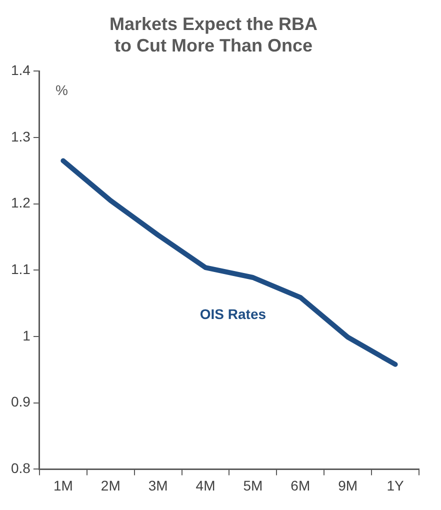  What do you see at coordinates (20, 468) in the screenshot?
I see `y-tick-label: 0.8` at bounding box center [20, 468].